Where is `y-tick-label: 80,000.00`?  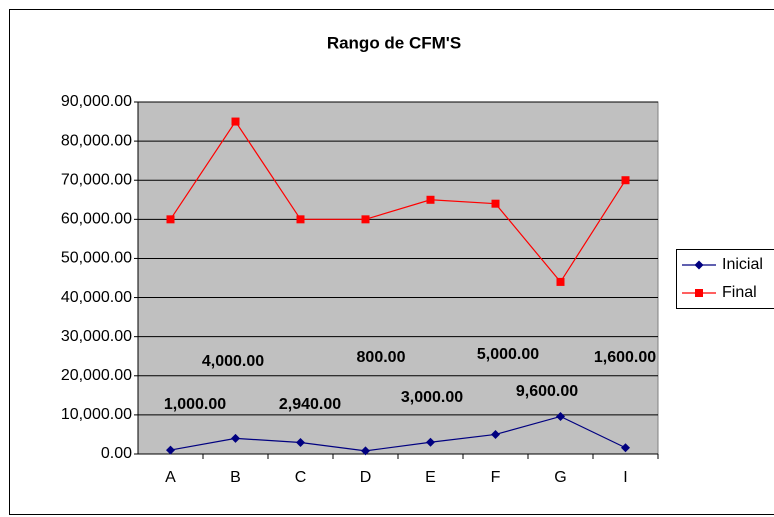 y-tick-label: 80,000.00 is located at coordinates (96, 140).